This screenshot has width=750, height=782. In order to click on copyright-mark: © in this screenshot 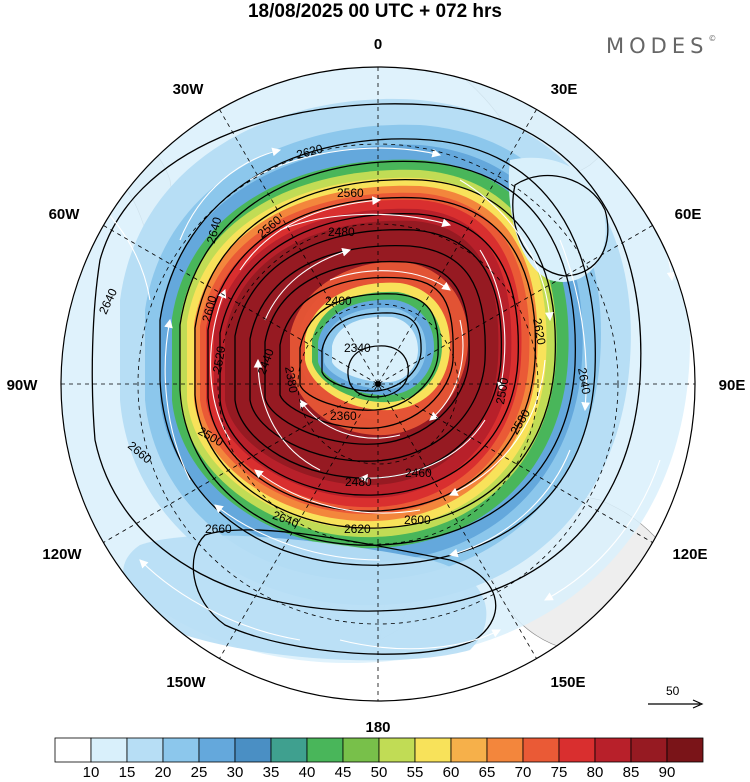, I will do `click(712, 38)`.